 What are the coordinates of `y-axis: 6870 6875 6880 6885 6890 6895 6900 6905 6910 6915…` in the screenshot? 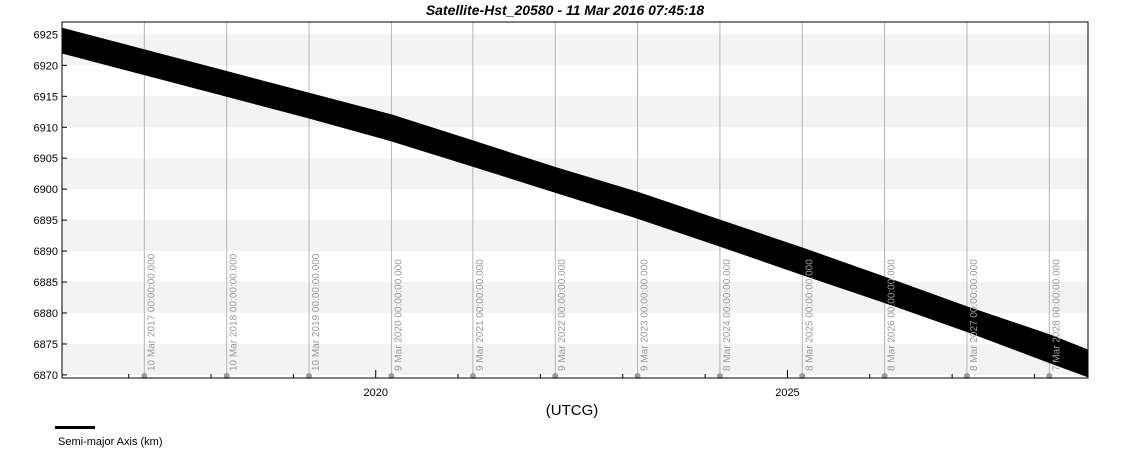 It's located at (50, 205).